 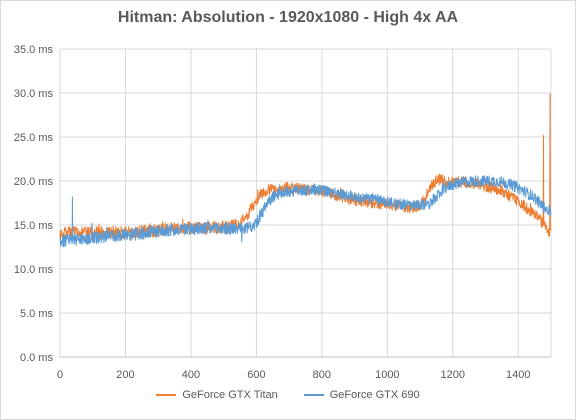 What do you see at coordinates (288, 395) in the screenshot?
I see `chart-legend: GeForce GTX Titan GeForce GTX 690` at bounding box center [288, 395].